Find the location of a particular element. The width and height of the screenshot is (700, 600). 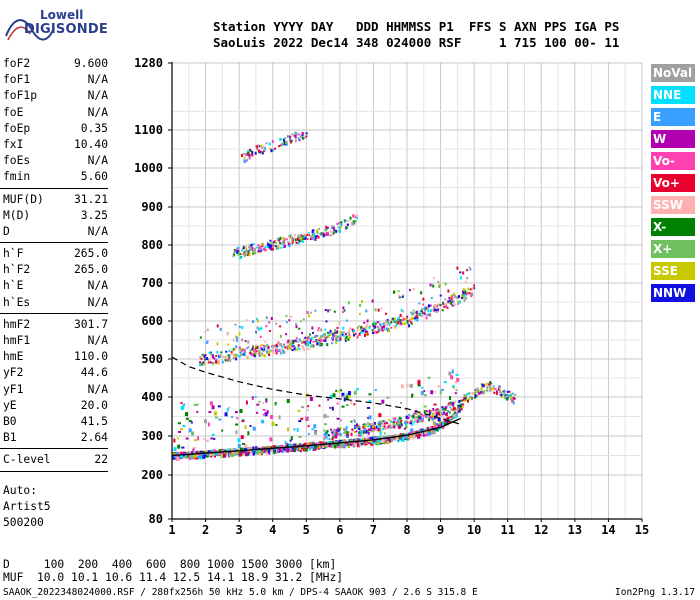

auto-label: Auto: is located at coordinates (56, 491).